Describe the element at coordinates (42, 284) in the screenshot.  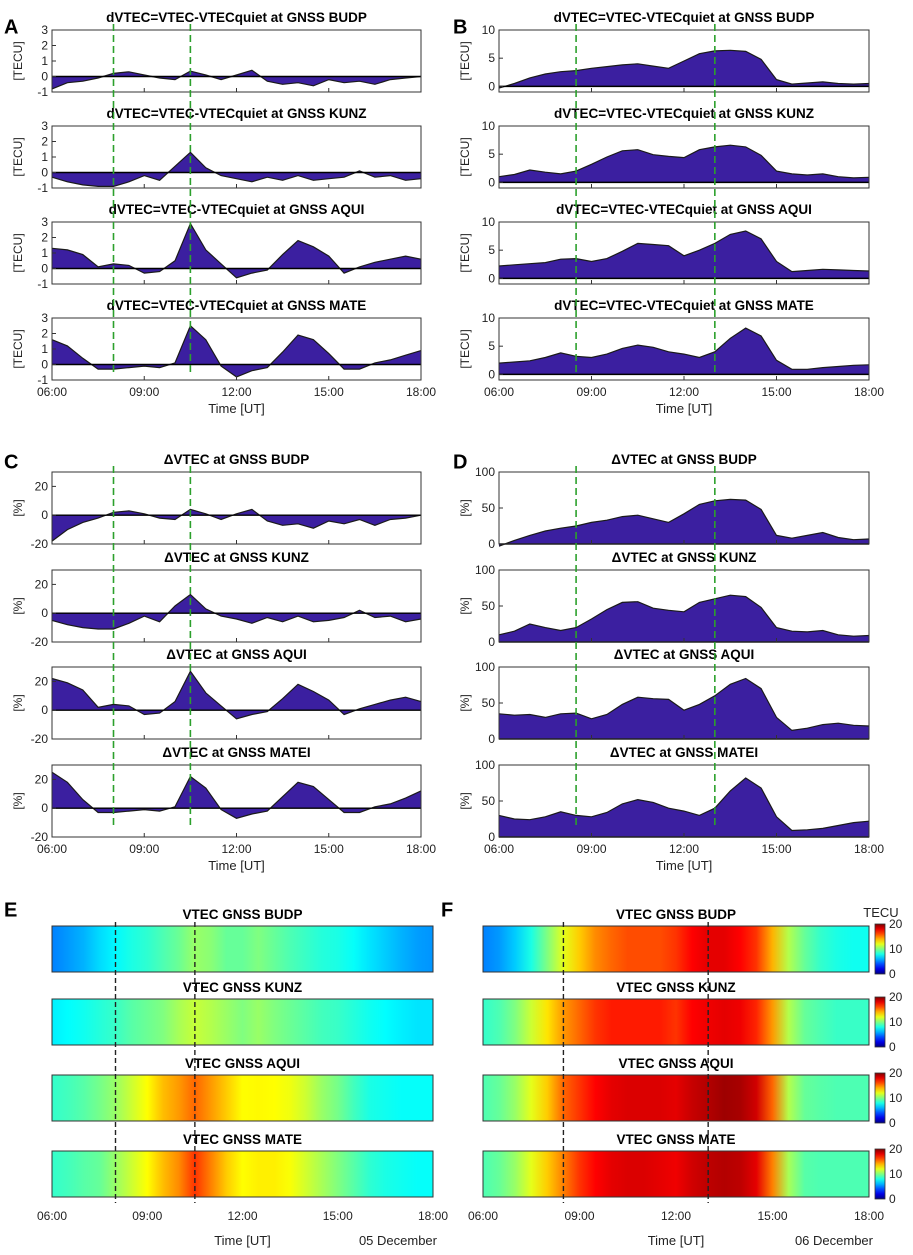
I see `y-tick-label: -1` at that location.